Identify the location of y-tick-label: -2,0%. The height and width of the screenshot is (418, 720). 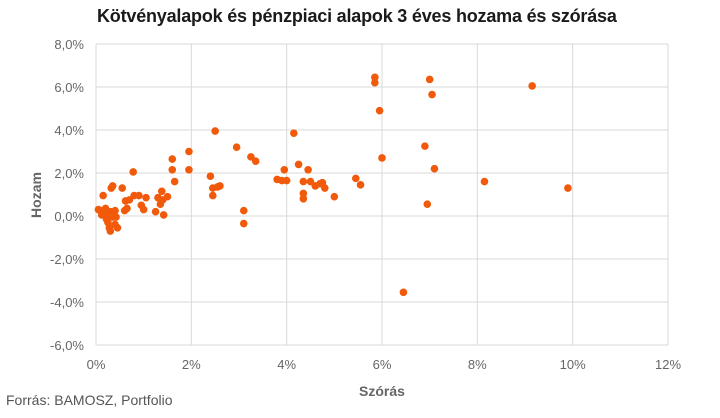
(67, 259).